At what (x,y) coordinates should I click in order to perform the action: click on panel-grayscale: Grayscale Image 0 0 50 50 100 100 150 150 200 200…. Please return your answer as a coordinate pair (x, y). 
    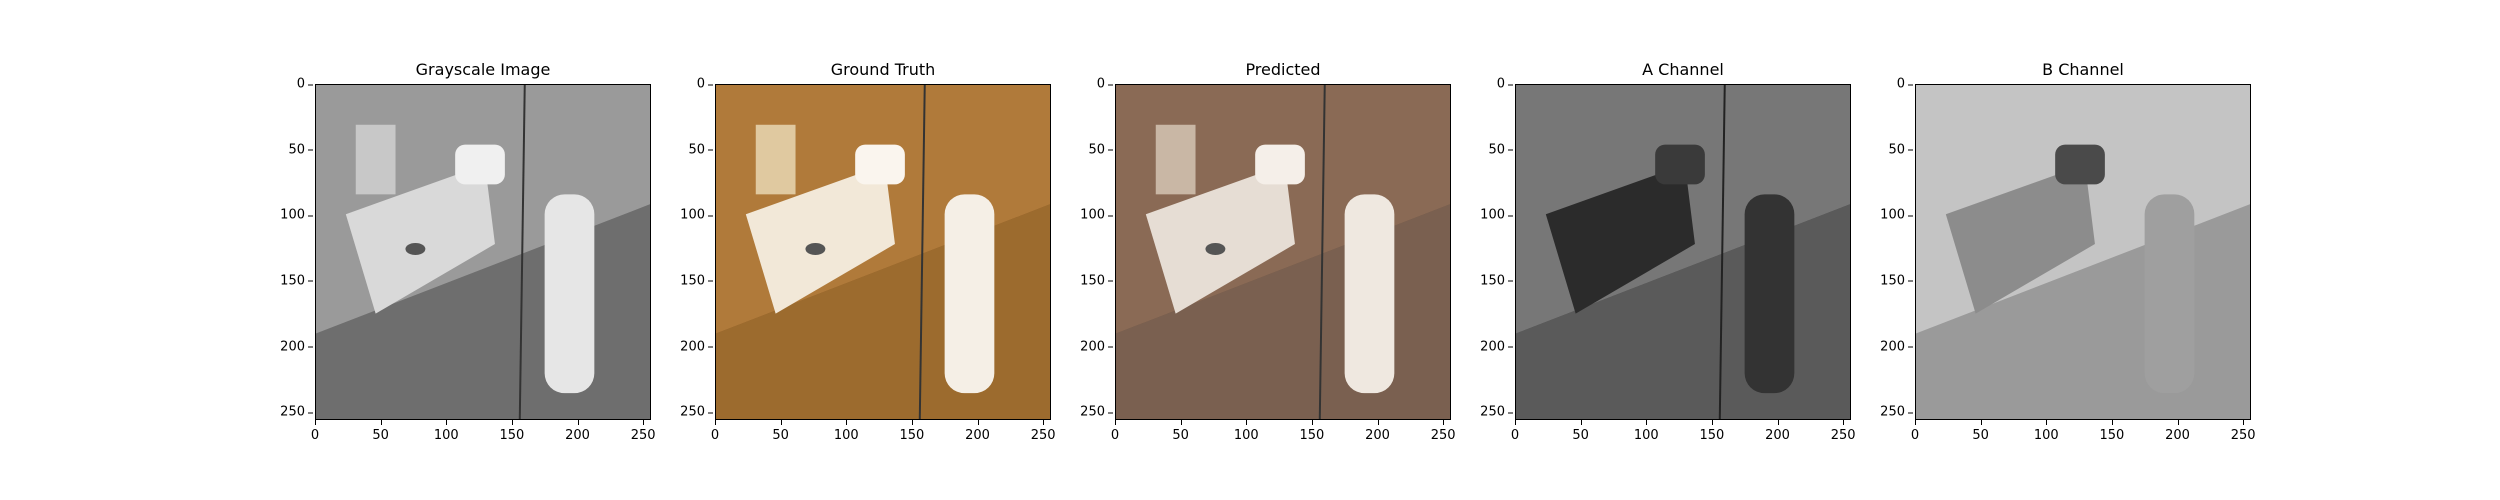
    Looking at the image, I should click on (475, 265).